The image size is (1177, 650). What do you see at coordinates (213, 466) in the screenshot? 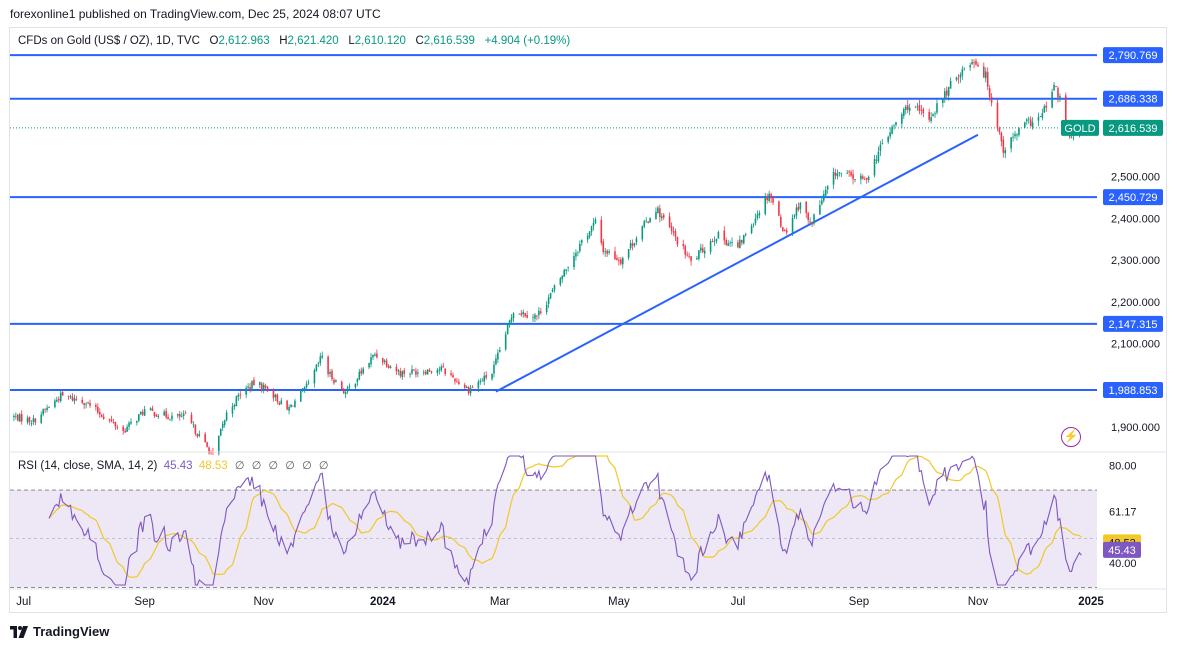
I see `rsi-legend-sma-value: 48.53` at bounding box center [213, 466].